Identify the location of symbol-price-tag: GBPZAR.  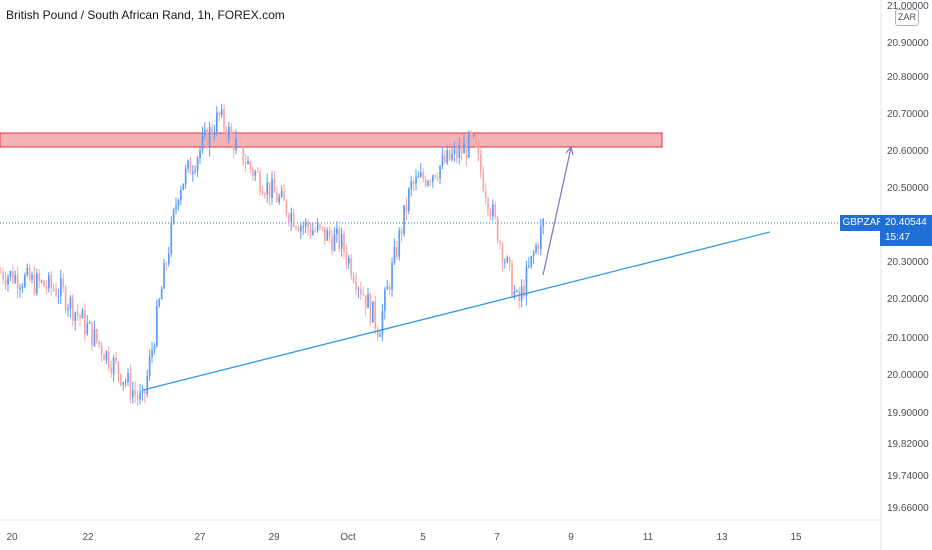
(863, 223).